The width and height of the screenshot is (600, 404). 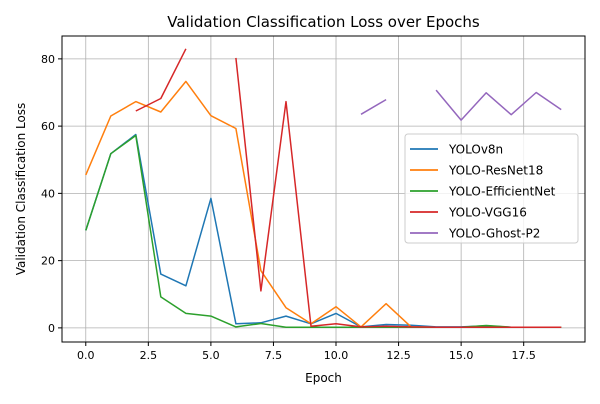 I want to click on x-tick-label: 0.0, so click(x=86, y=355).